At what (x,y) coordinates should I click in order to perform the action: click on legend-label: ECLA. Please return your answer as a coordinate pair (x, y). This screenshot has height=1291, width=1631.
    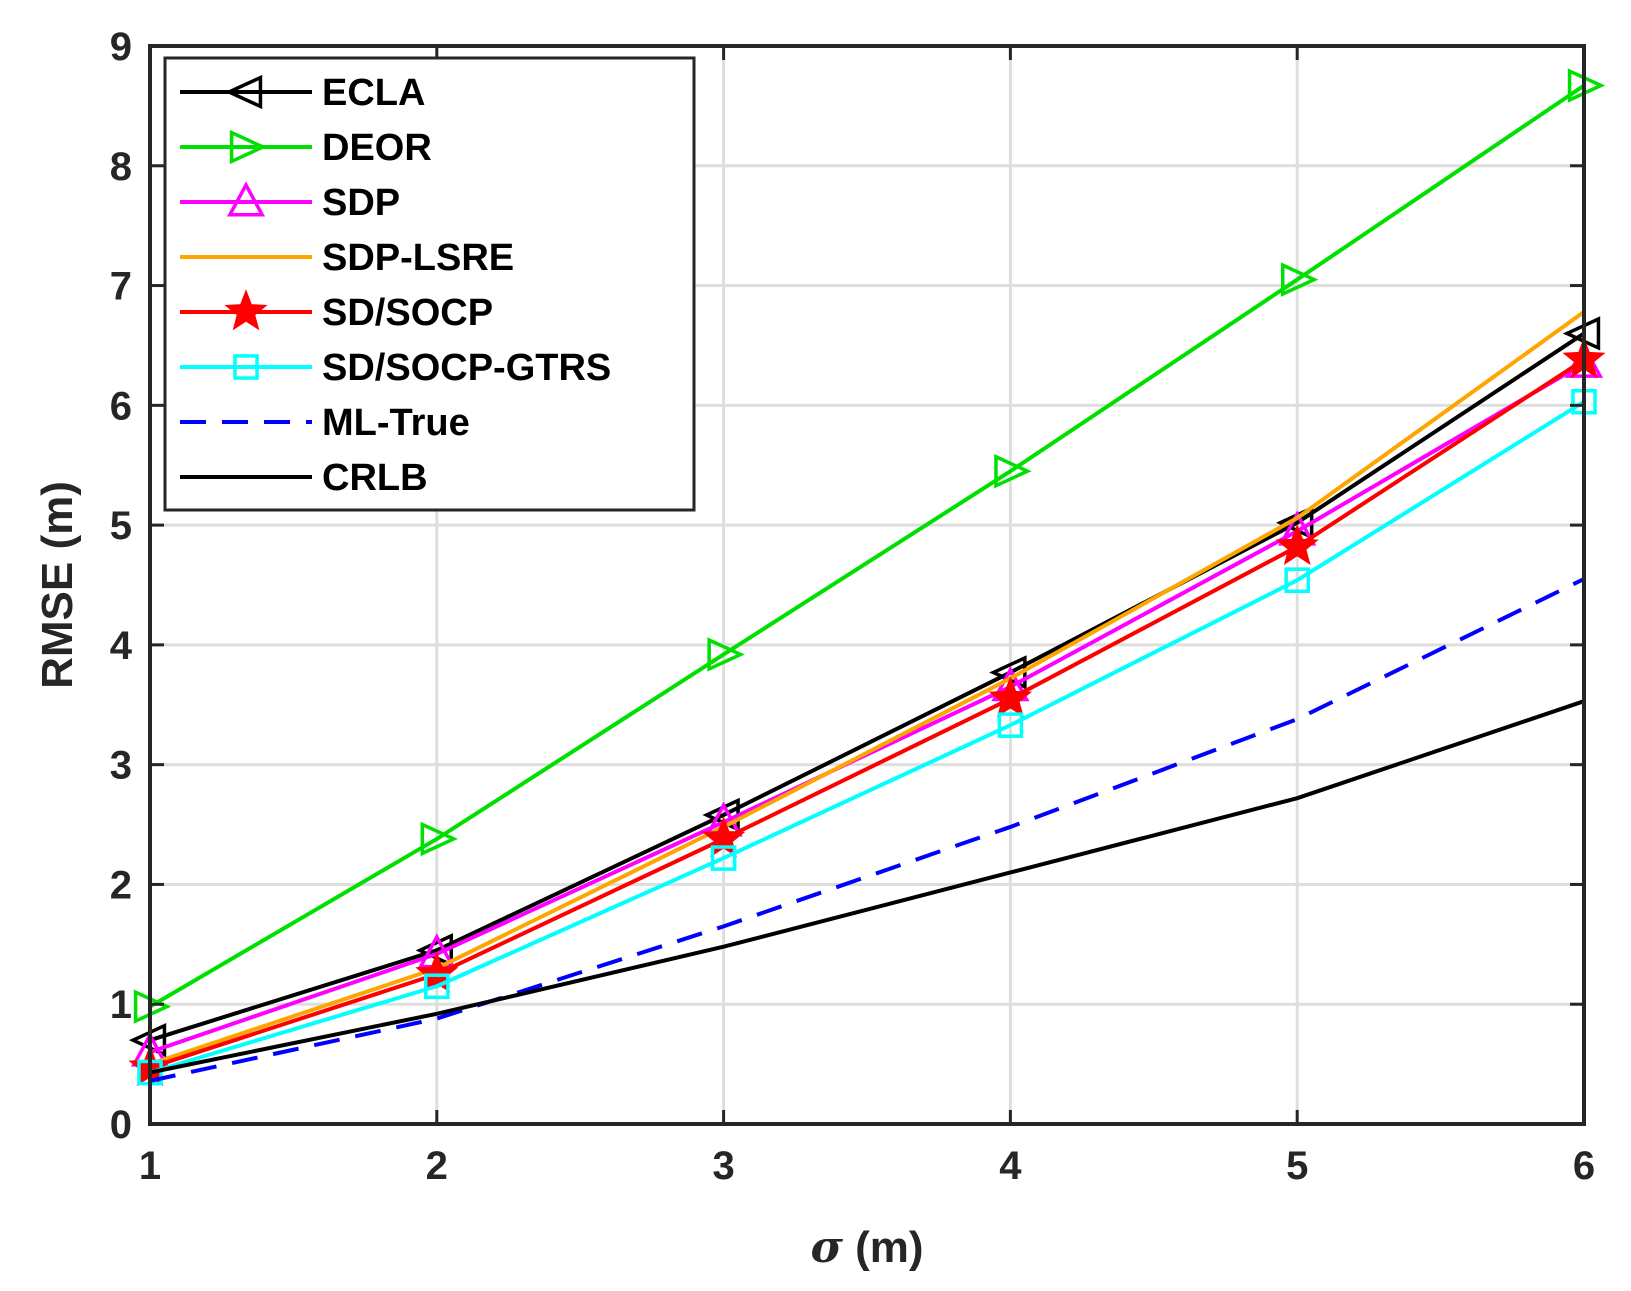
    Looking at the image, I should click on (373, 93).